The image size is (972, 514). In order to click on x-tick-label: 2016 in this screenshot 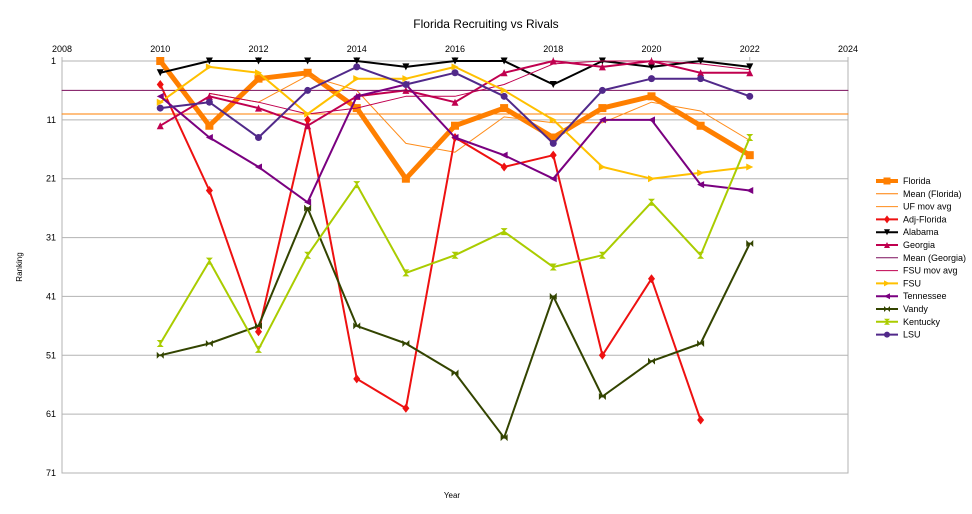, I will do `click(455, 49)`.